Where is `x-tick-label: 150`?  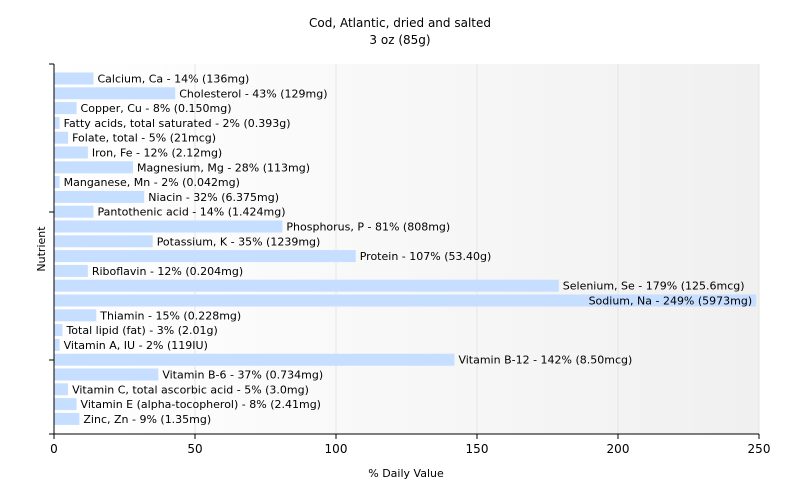 x-tick-label: 150 is located at coordinates (477, 449).